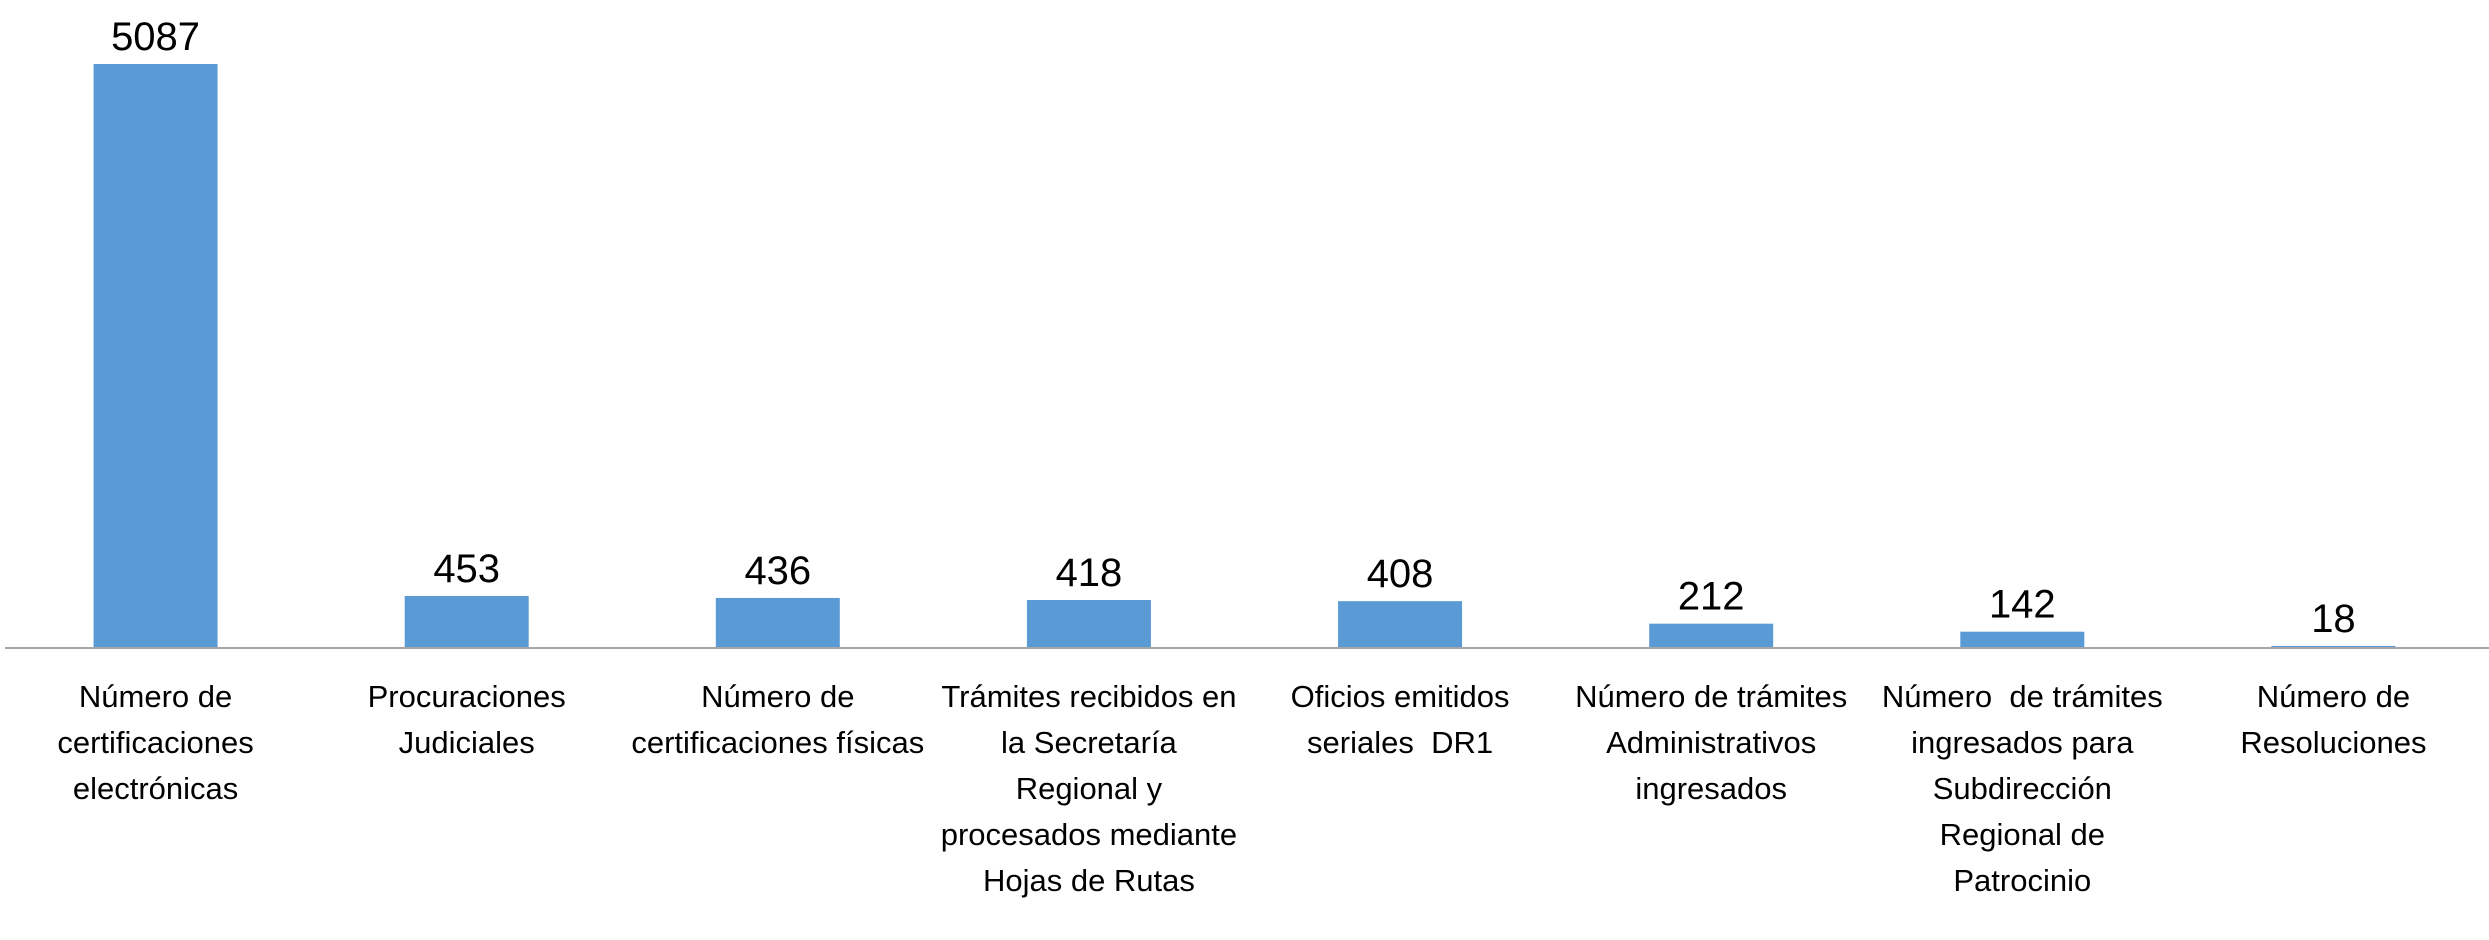 This screenshot has height=940, width=2489. What do you see at coordinates (466, 569) in the screenshot?
I see `value-label: 453` at bounding box center [466, 569].